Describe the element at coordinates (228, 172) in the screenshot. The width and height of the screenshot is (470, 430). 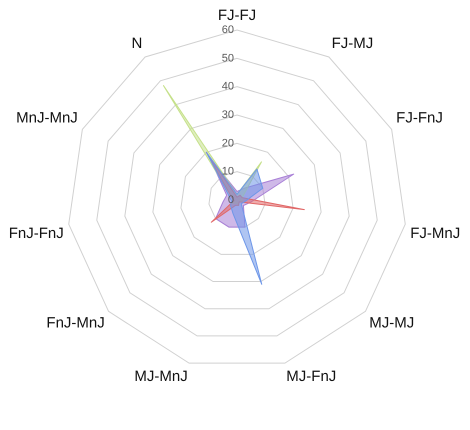
I see `y-tick-label: 10` at that location.